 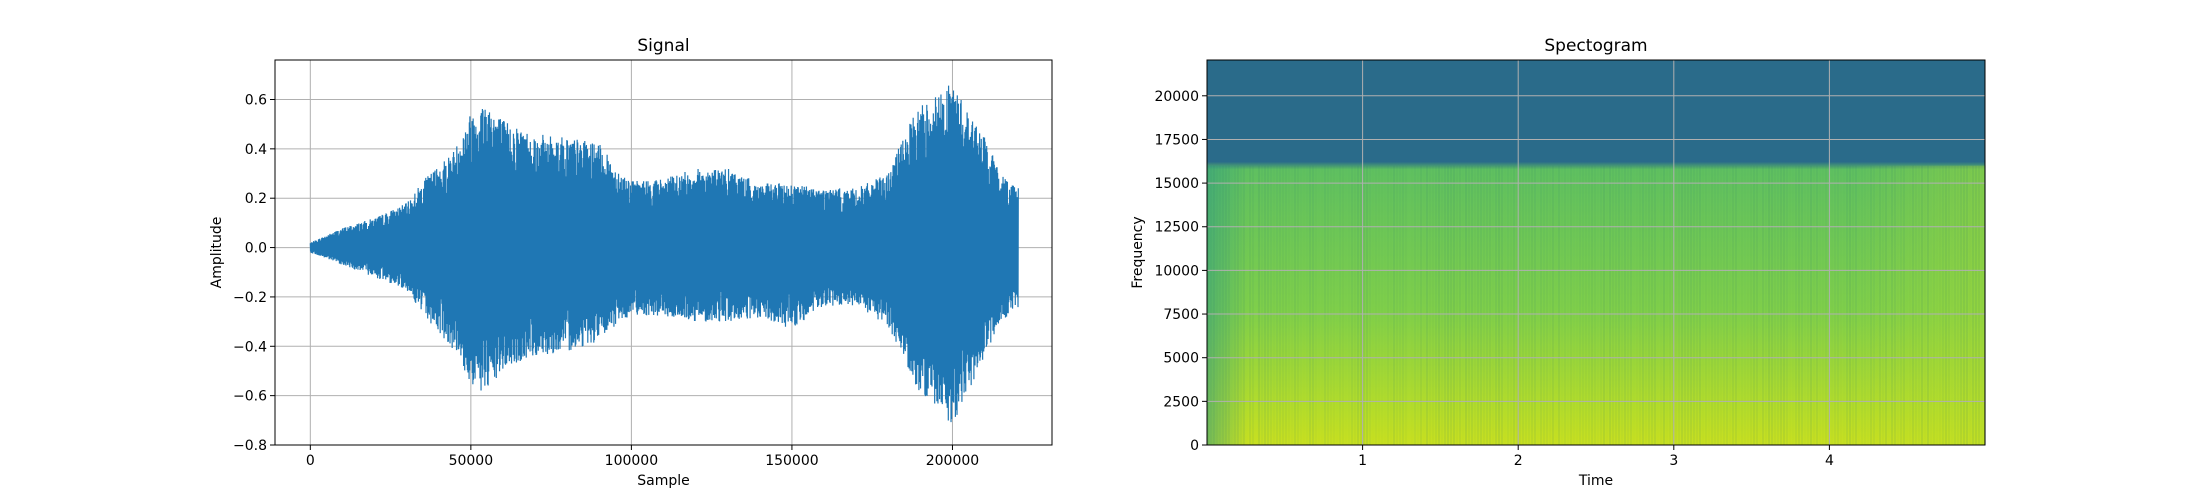 I want to click on signal-x-axis-label: Sample, so click(x=663, y=481).